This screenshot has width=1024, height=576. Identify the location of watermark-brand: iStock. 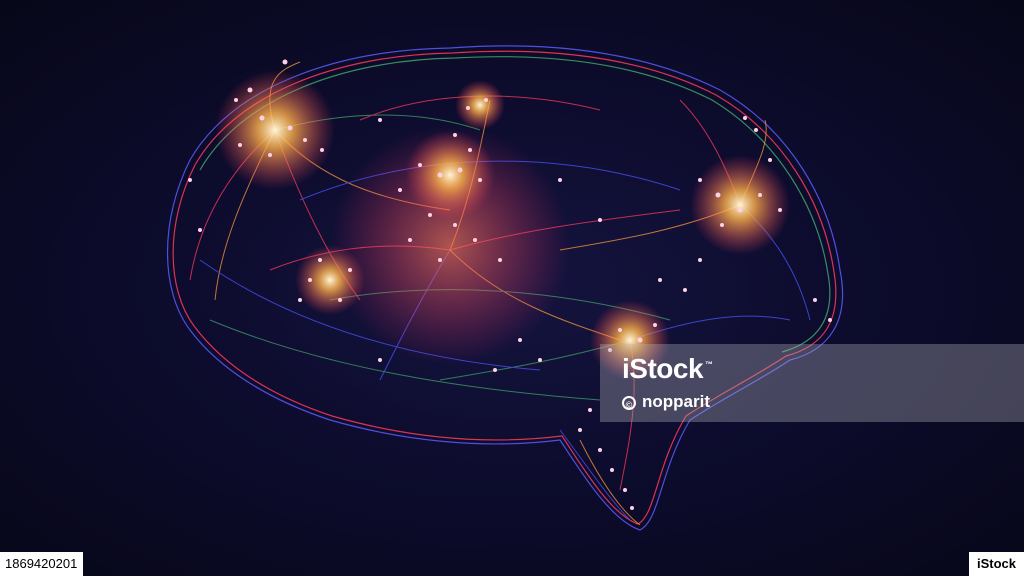
(663, 368).